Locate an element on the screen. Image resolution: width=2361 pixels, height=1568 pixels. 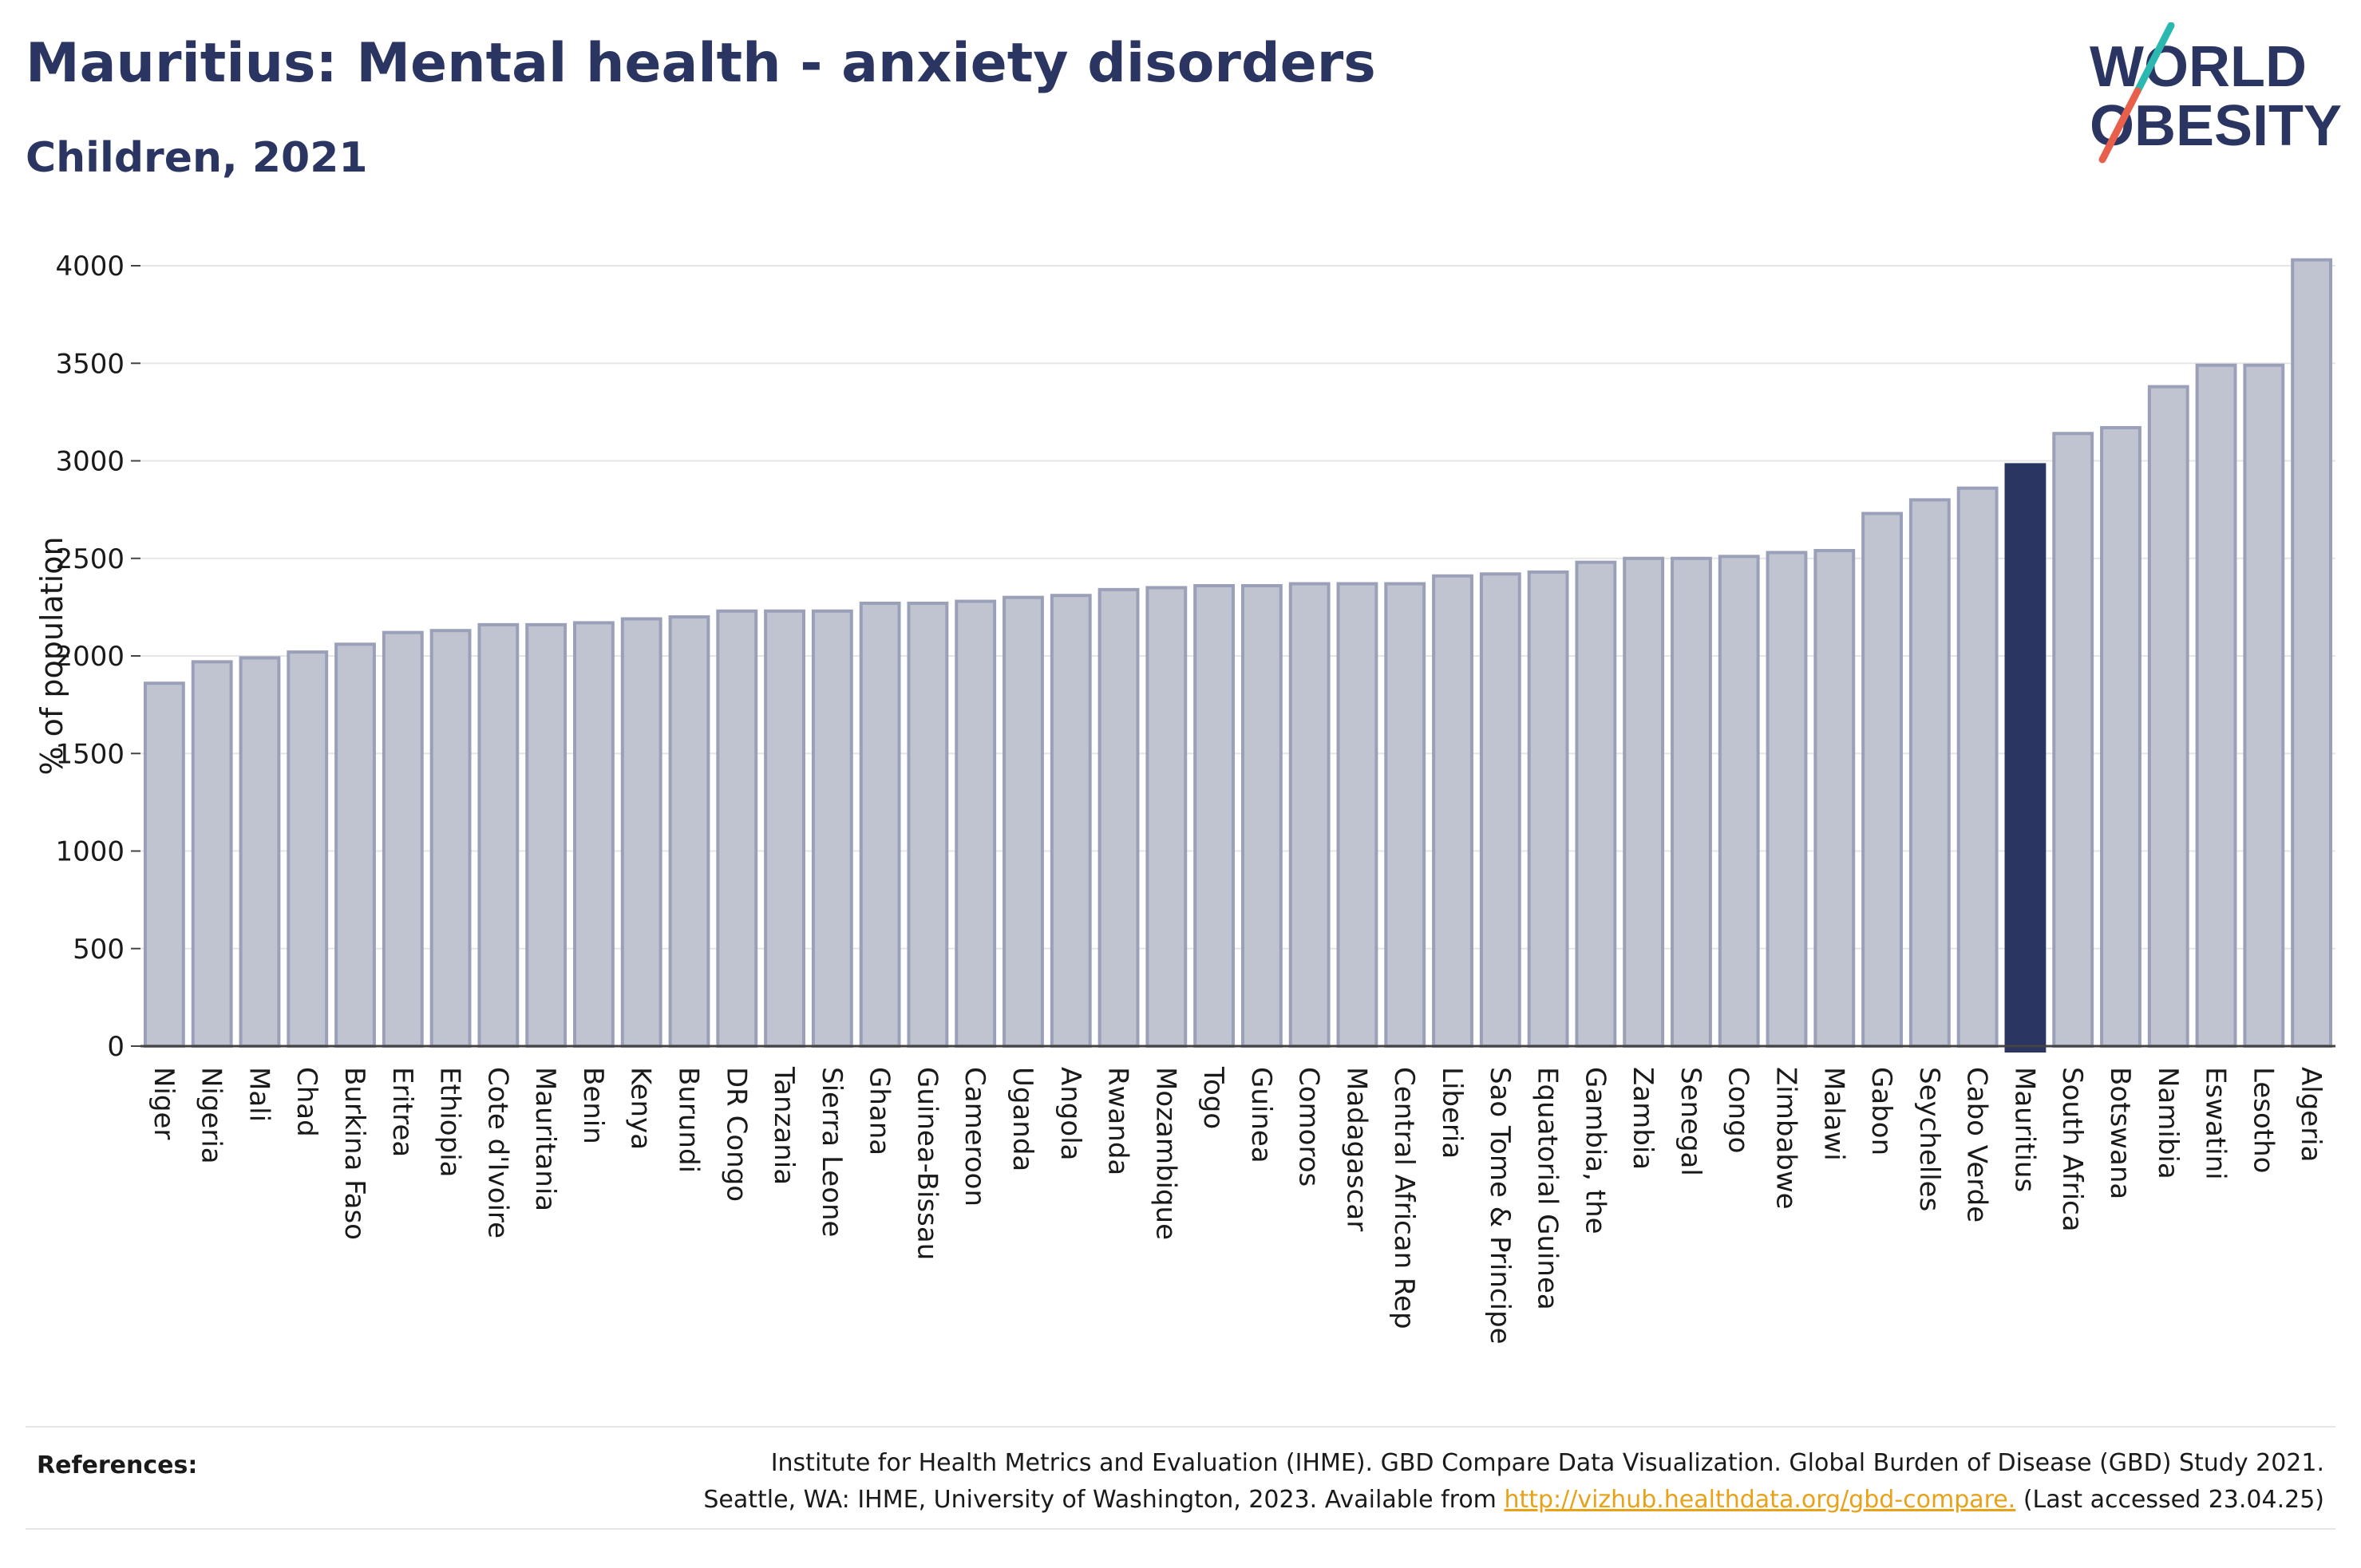
x-tick-label: Zimbabwe is located at coordinates (1786, 1138).